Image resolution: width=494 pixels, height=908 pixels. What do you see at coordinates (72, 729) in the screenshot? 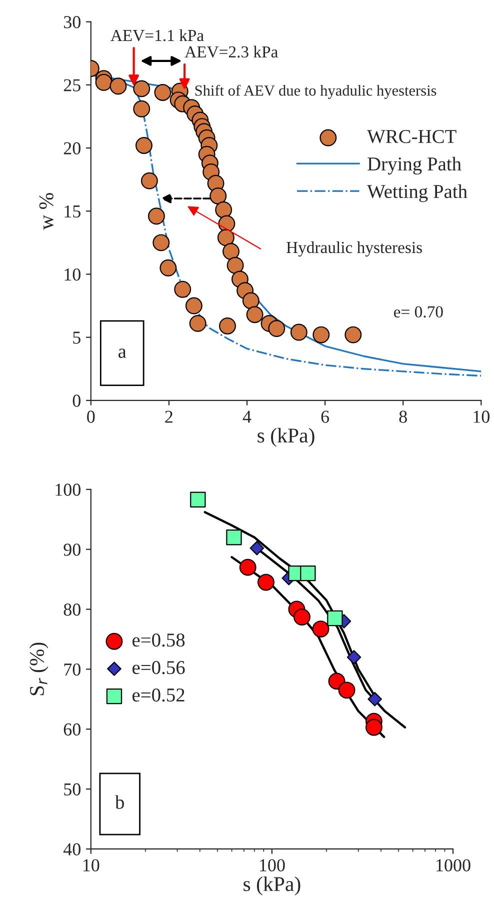
I see `y-tick-label: 60` at bounding box center [72, 729].